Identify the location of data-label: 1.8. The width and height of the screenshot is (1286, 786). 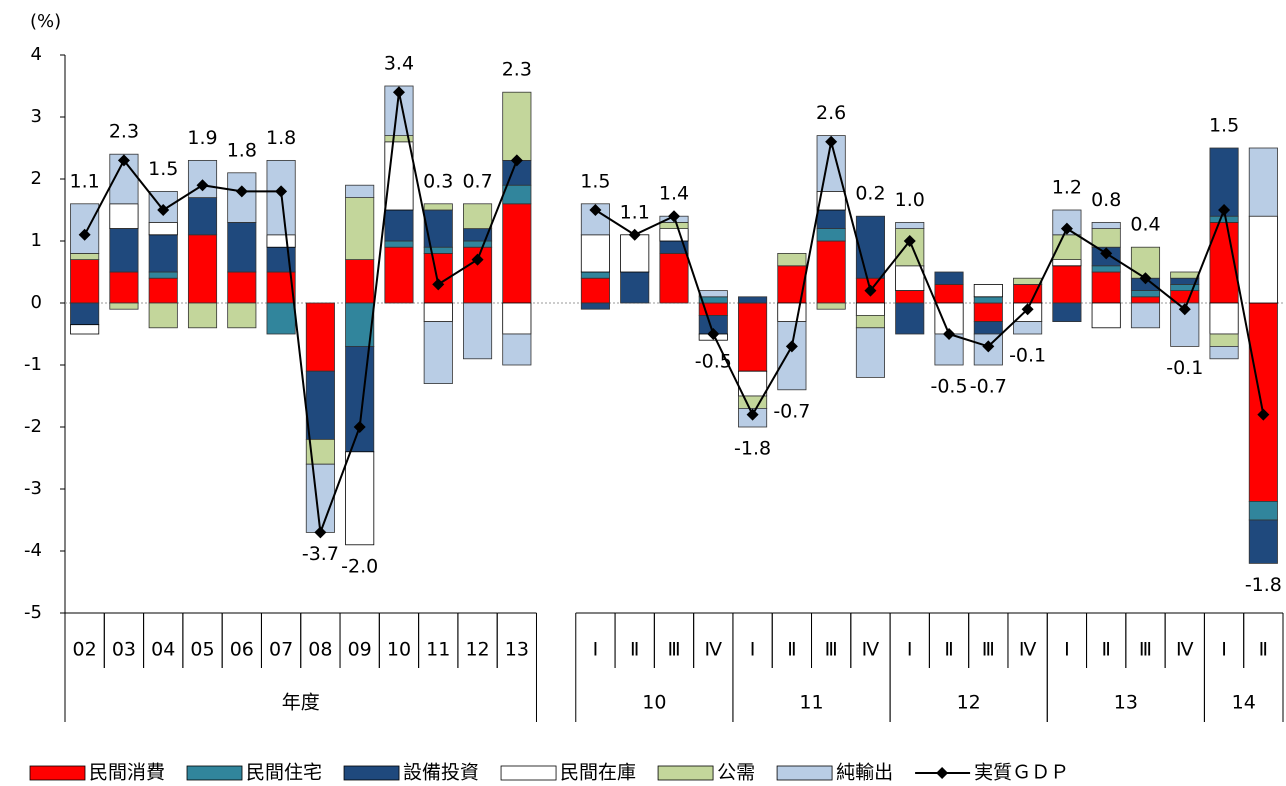
(281, 138).